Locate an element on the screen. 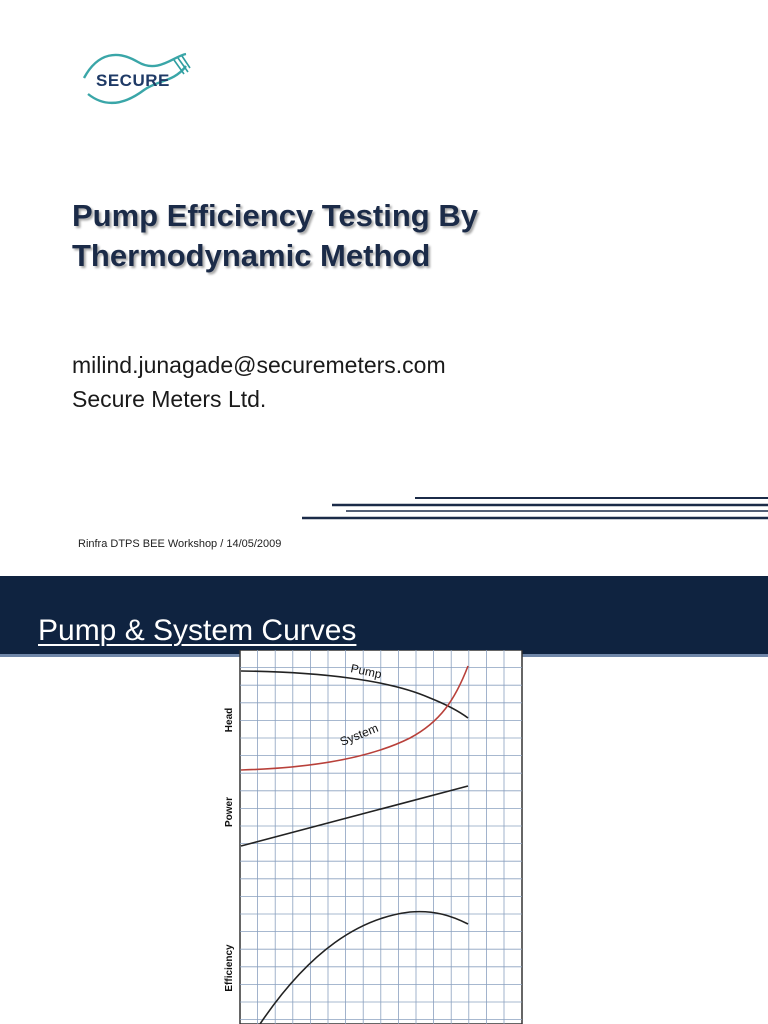 Image resolution: width=768 pixels, height=1024 pixels. title-line-2: Thermodynamic Method is located at coordinates (251, 255).